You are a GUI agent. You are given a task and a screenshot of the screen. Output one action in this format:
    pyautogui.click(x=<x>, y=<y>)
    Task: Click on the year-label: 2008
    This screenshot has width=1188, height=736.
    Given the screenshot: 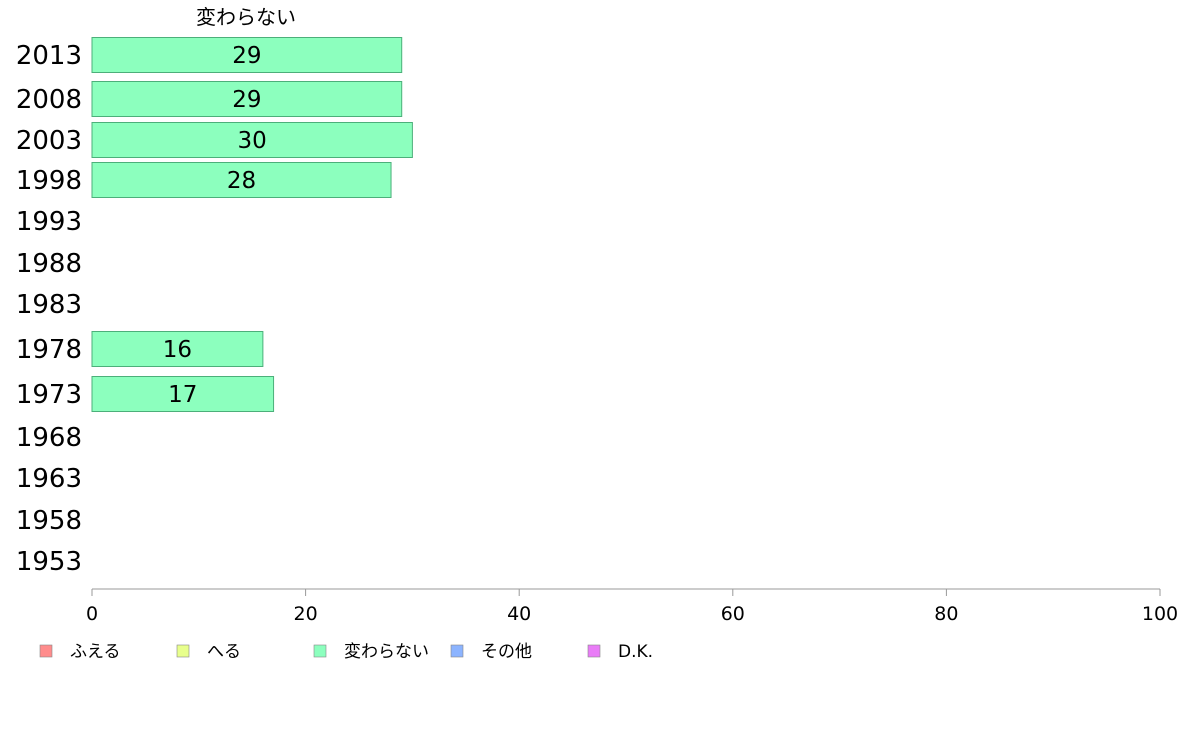 What is the action you would take?
    pyautogui.click(x=49, y=100)
    